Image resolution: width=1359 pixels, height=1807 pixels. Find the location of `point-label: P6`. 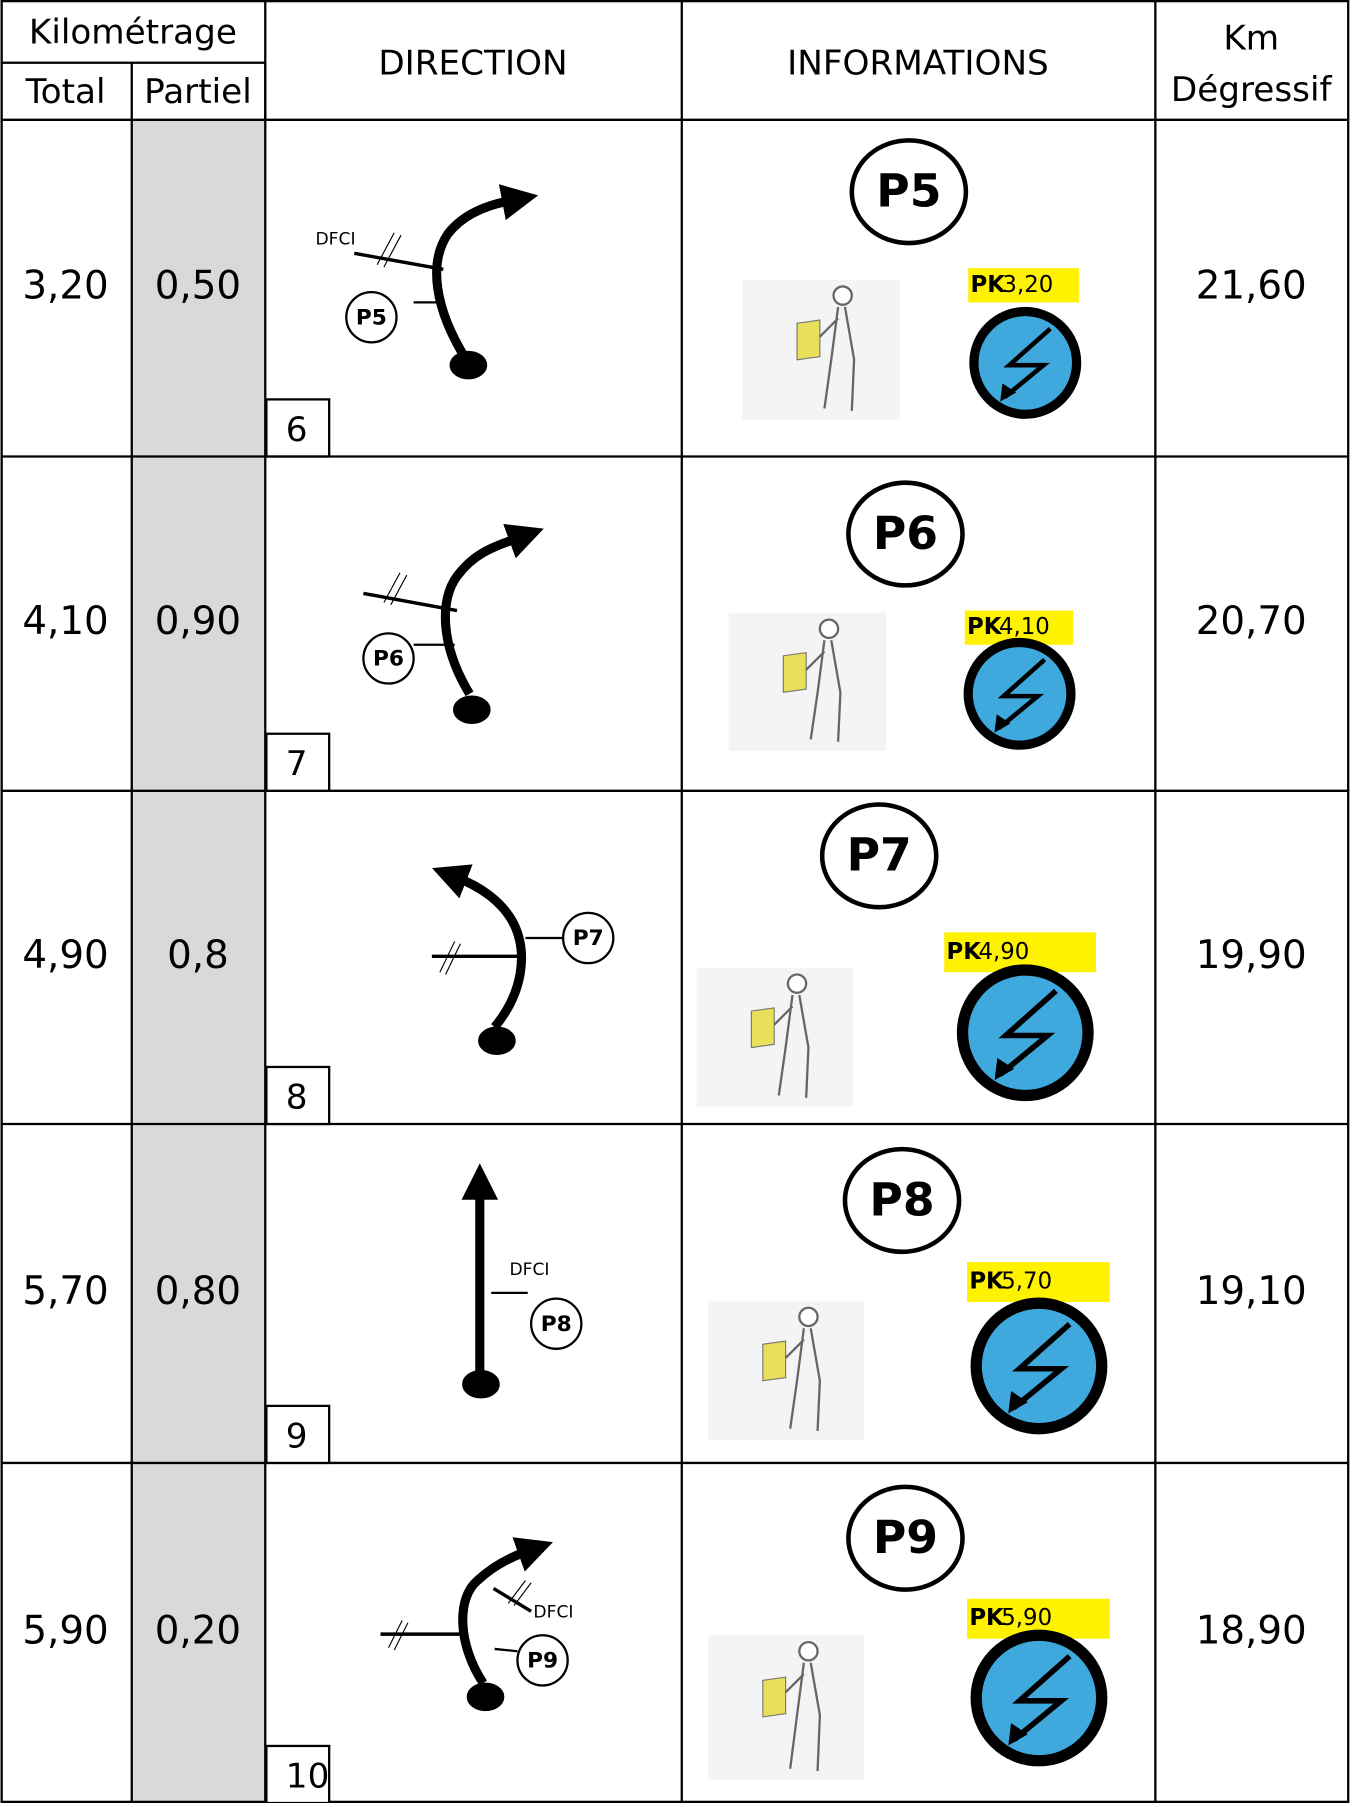

point-label: P6 is located at coordinates (388, 659).